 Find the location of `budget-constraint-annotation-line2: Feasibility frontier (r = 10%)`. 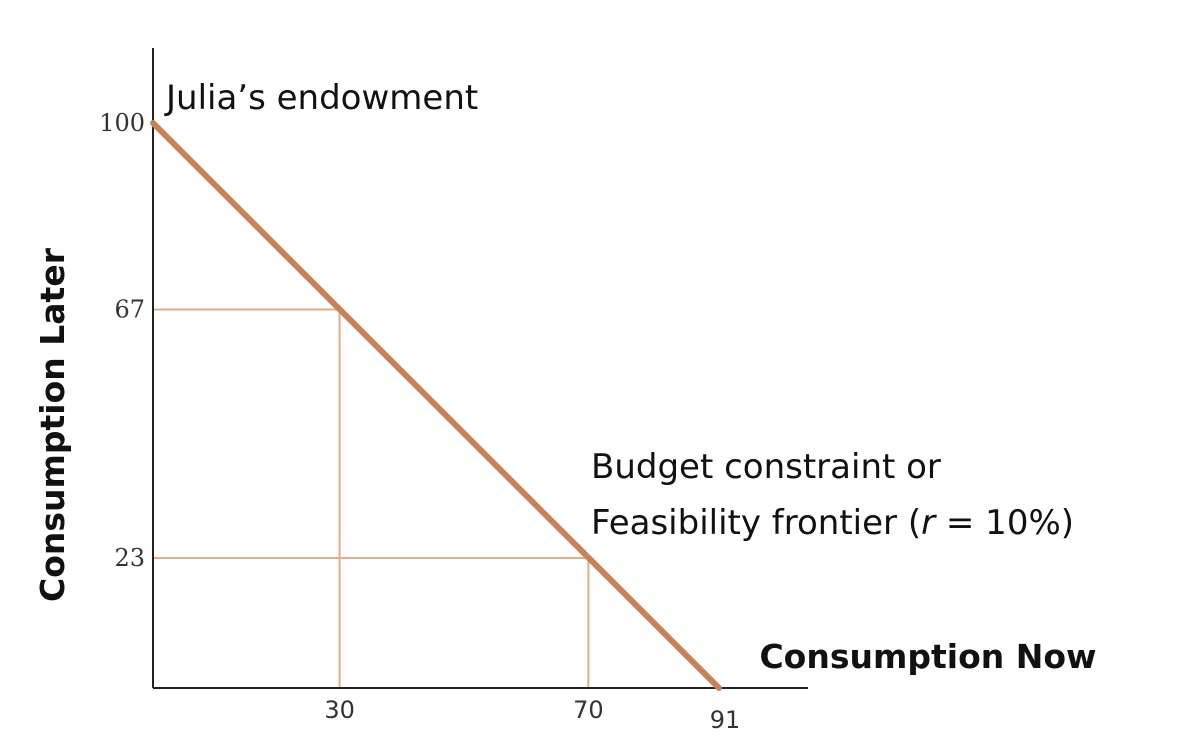

budget-constraint-annotation-line2: Feasibility frontier (r = 10%) is located at coordinates (832, 523).